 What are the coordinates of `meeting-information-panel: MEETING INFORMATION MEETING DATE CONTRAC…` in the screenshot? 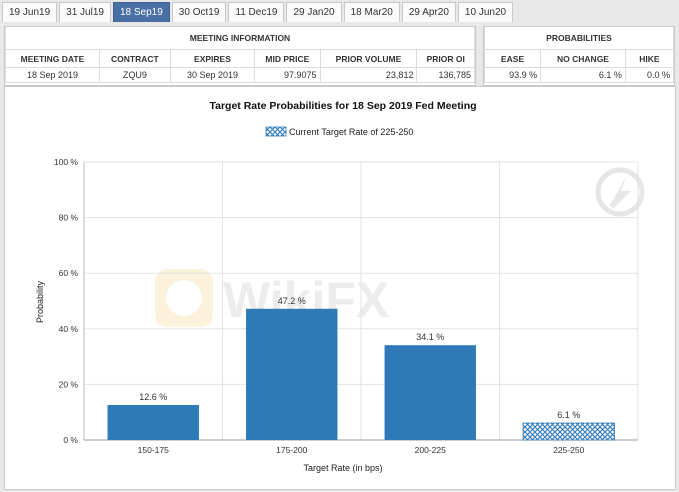 It's located at (240, 56).